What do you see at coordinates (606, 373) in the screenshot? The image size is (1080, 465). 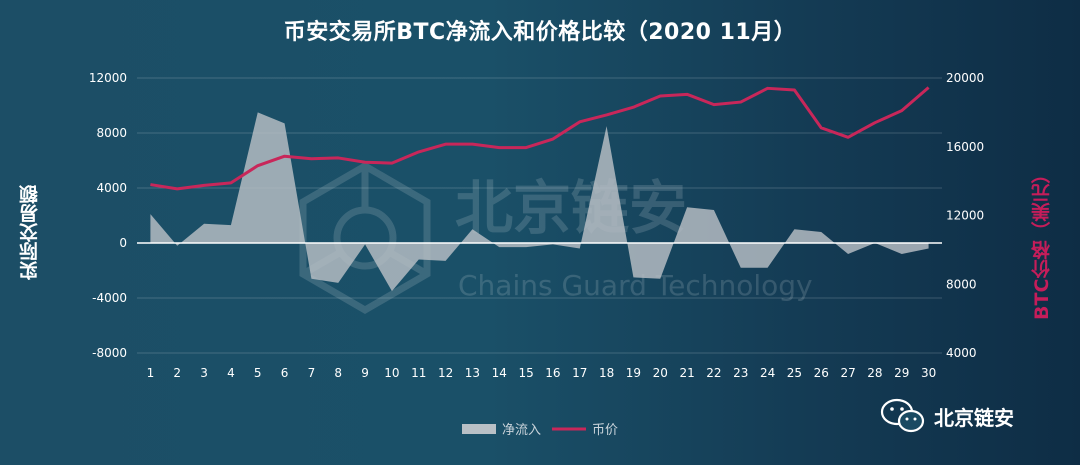 I see `x-tick-label: 18` at bounding box center [606, 373].